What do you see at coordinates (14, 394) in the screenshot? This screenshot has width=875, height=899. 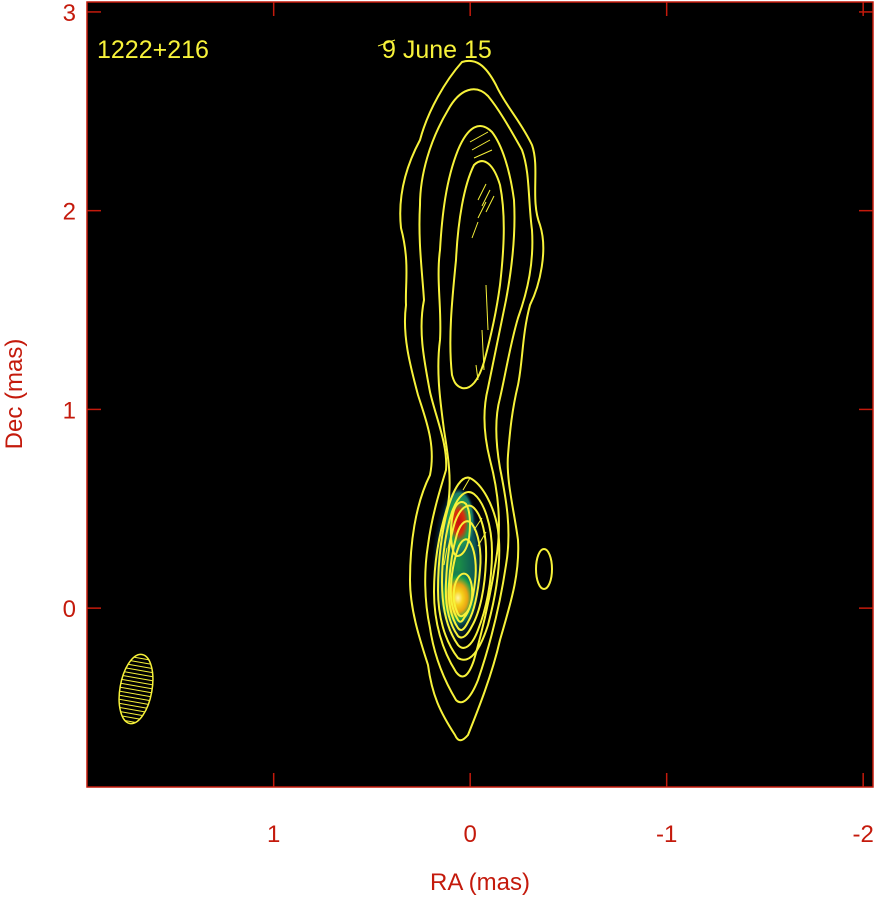 I see `y-axis-label: Dec (mas)` at bounding box center [14, 394].